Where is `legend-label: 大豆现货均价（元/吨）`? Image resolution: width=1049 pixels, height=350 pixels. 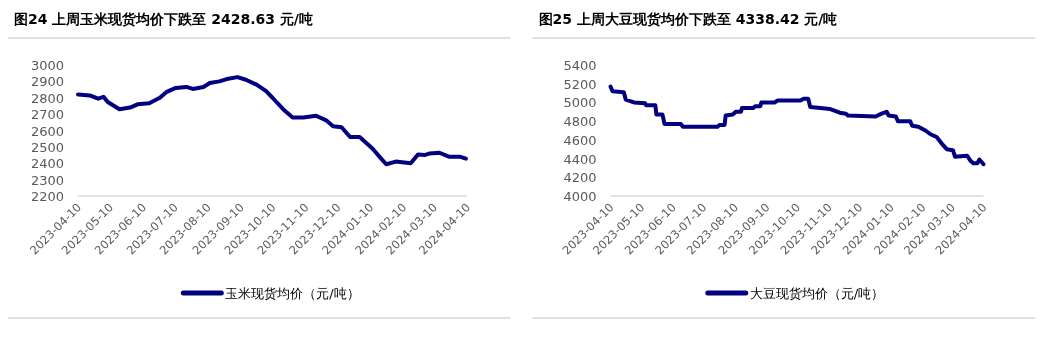 legend-label: 大豆现货均价（元/吨） is located at coordinates (817, 293).